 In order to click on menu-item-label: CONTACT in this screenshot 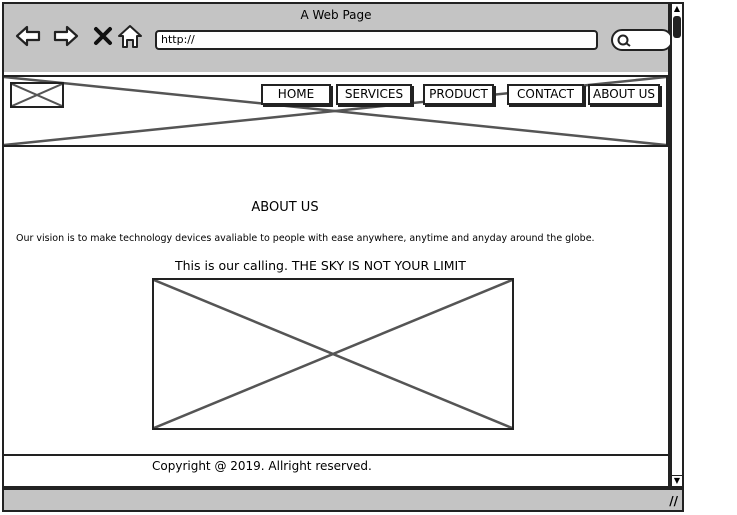, I will do `click(545, 94)`.